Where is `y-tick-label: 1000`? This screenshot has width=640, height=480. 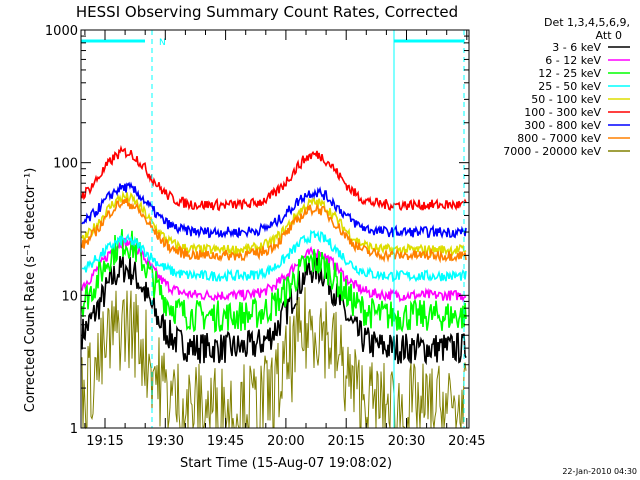
y-tick-label: 1000 is located at coordinates (61, 31).